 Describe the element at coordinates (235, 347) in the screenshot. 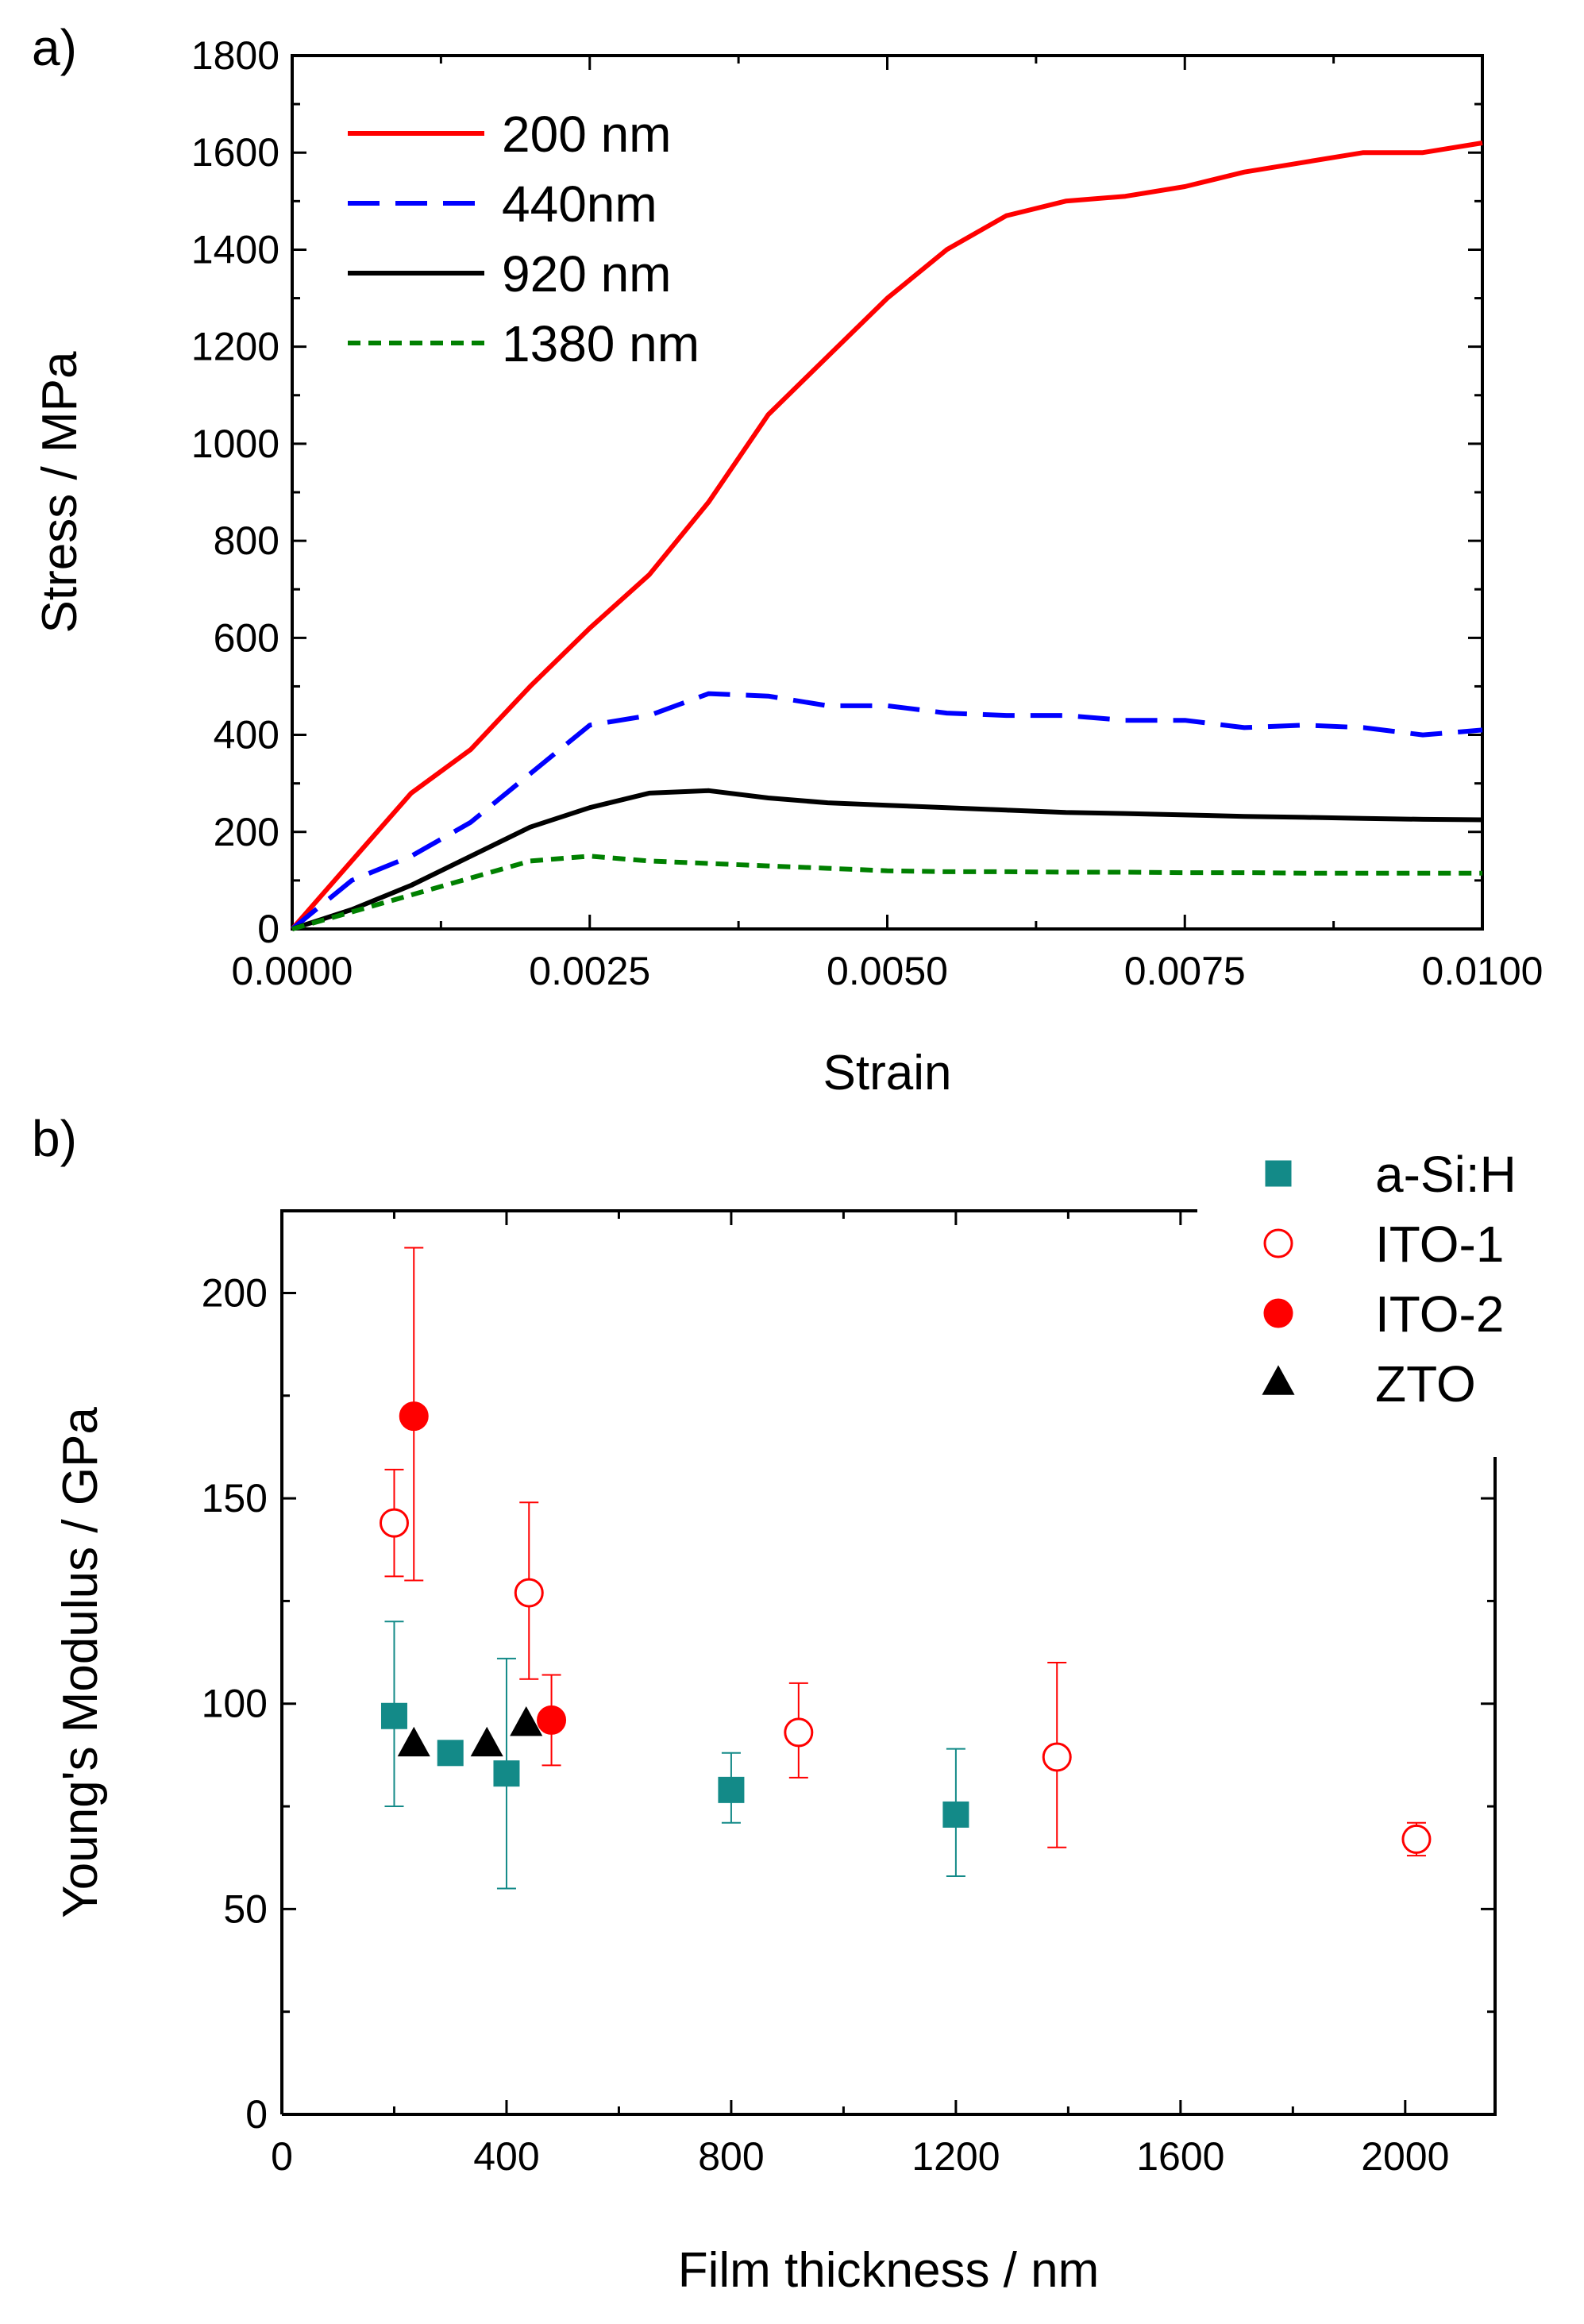

I see `y-tick-label: 1200` at that location.